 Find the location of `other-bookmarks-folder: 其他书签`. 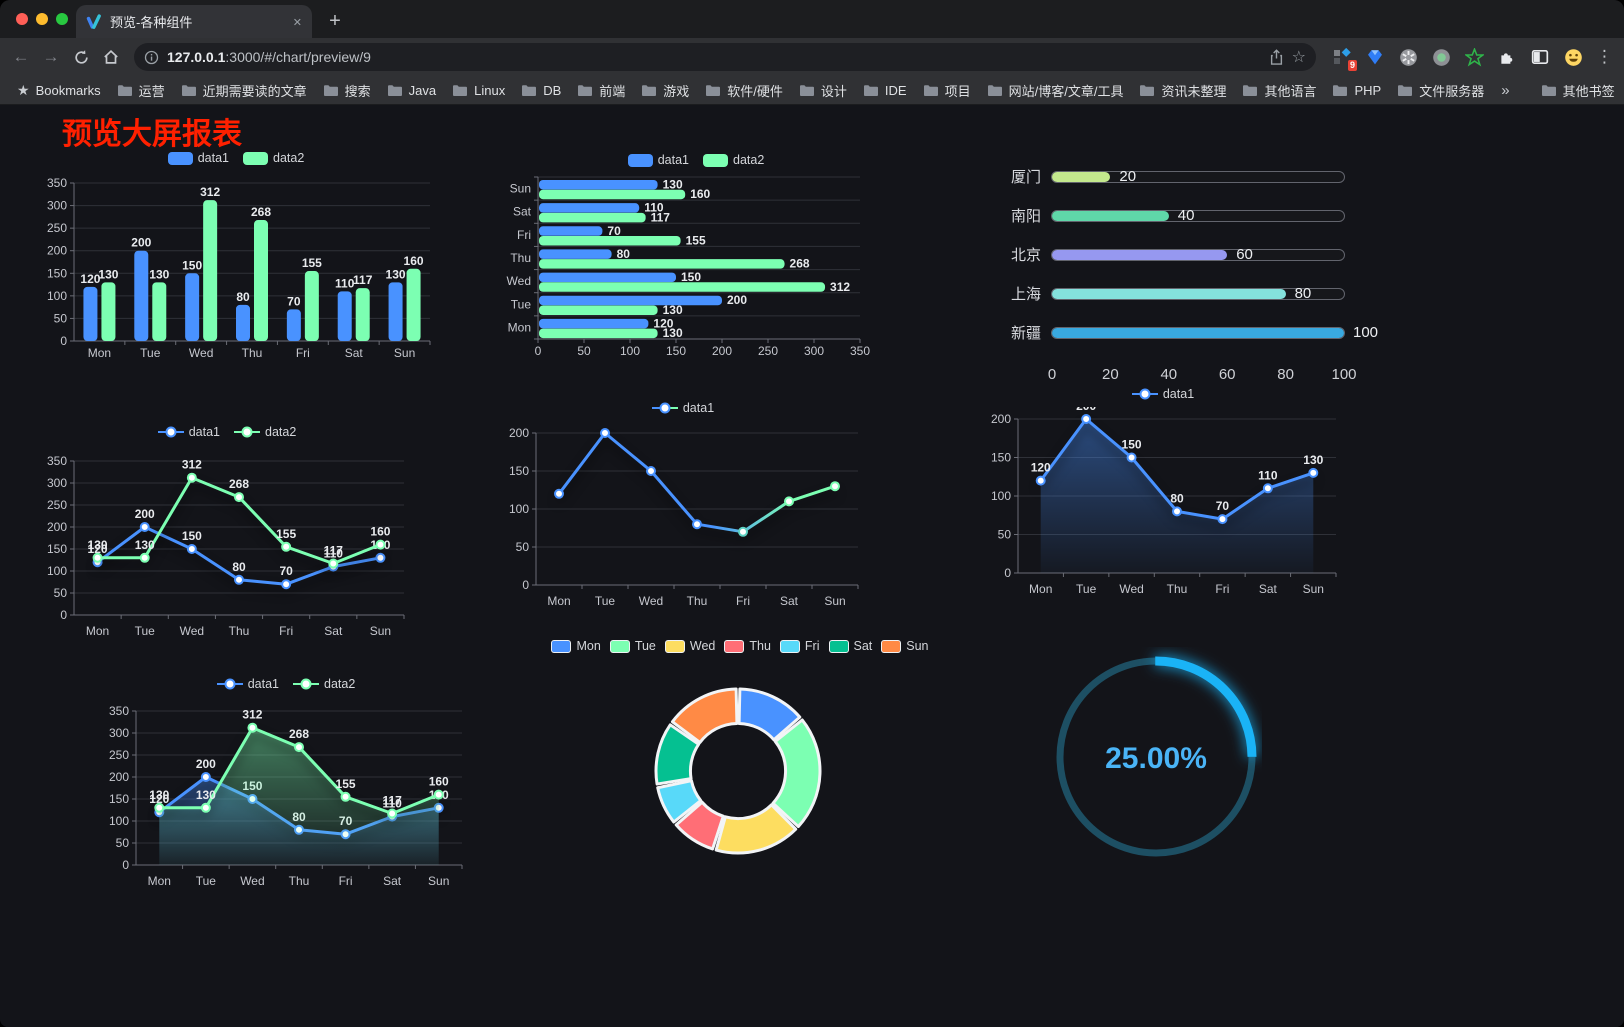

other-bookmarks-folder: 其他书签 is located at coordinates (1578, 90).